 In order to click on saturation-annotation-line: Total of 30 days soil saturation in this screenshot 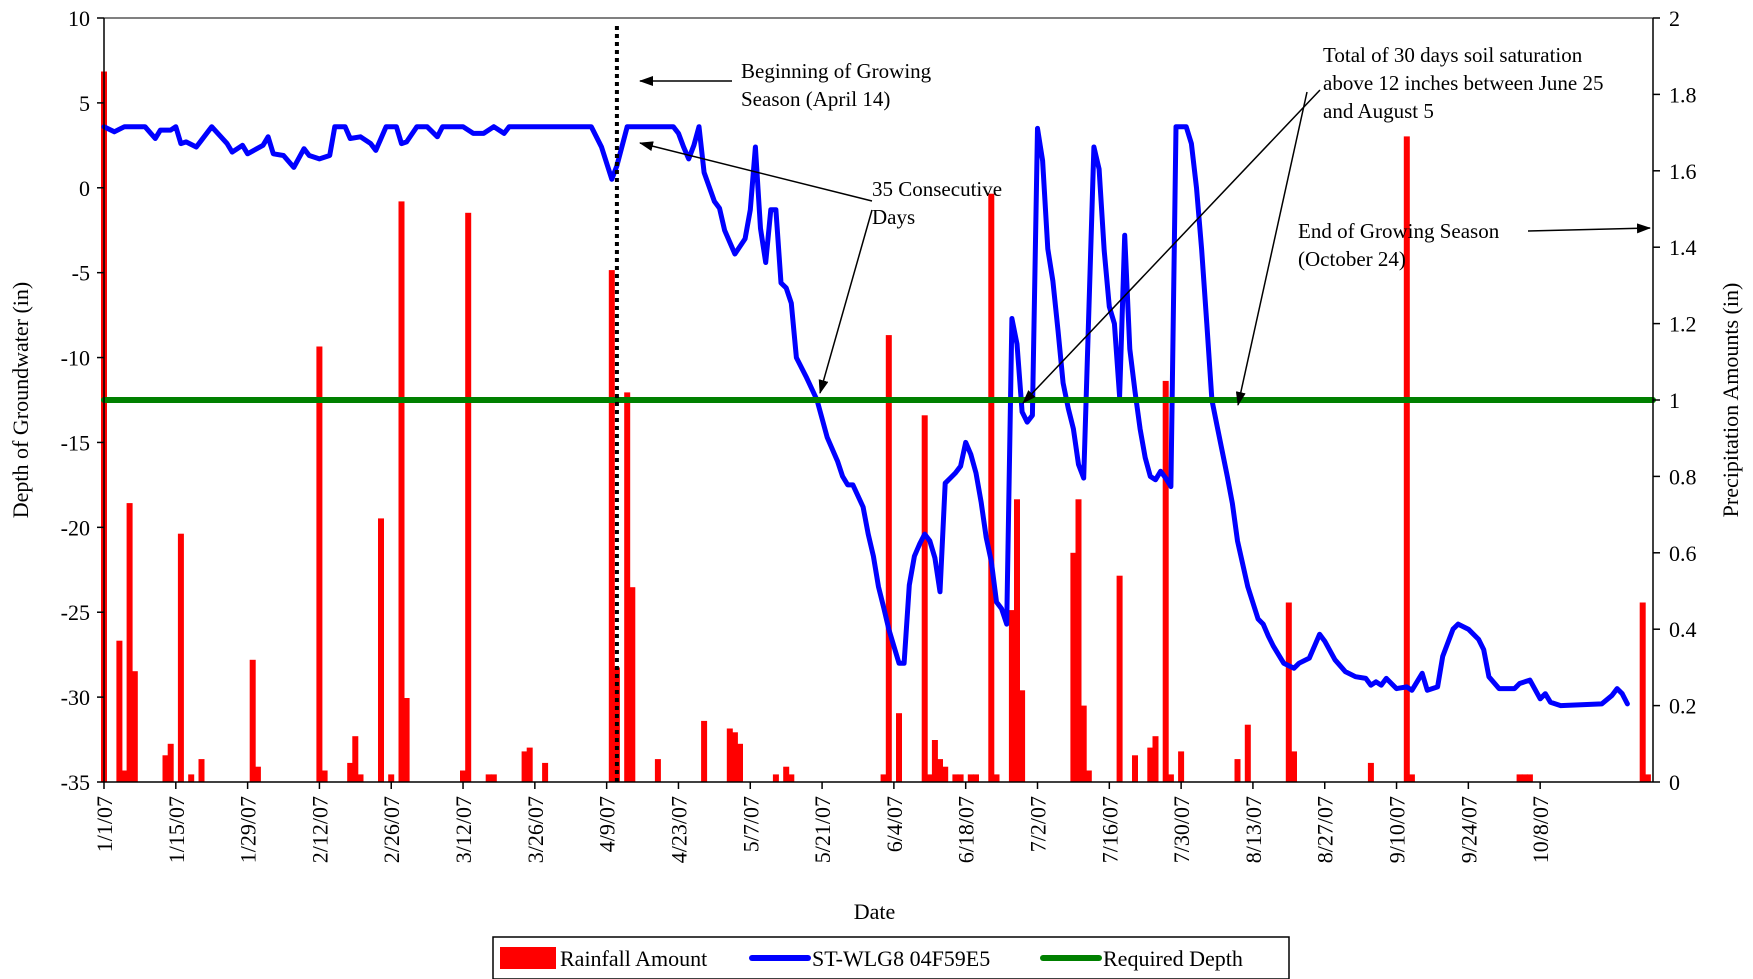, I will do `click(1453, 55)`.